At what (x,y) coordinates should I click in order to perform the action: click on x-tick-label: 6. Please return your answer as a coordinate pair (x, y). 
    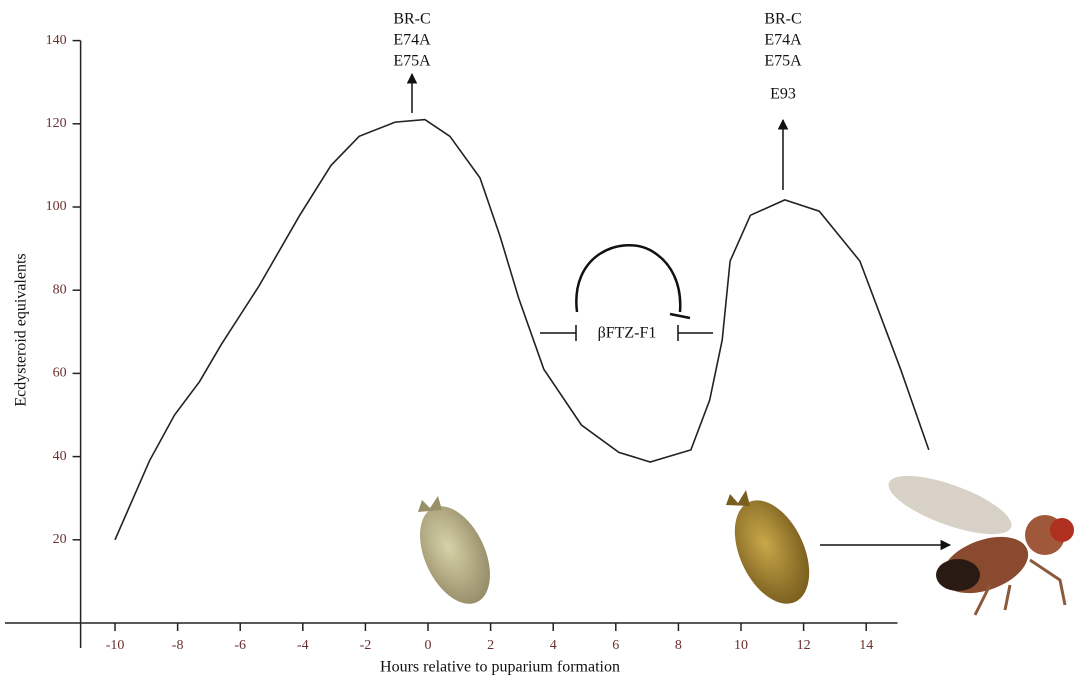
    Looking at the image, I should click on (615, 645).